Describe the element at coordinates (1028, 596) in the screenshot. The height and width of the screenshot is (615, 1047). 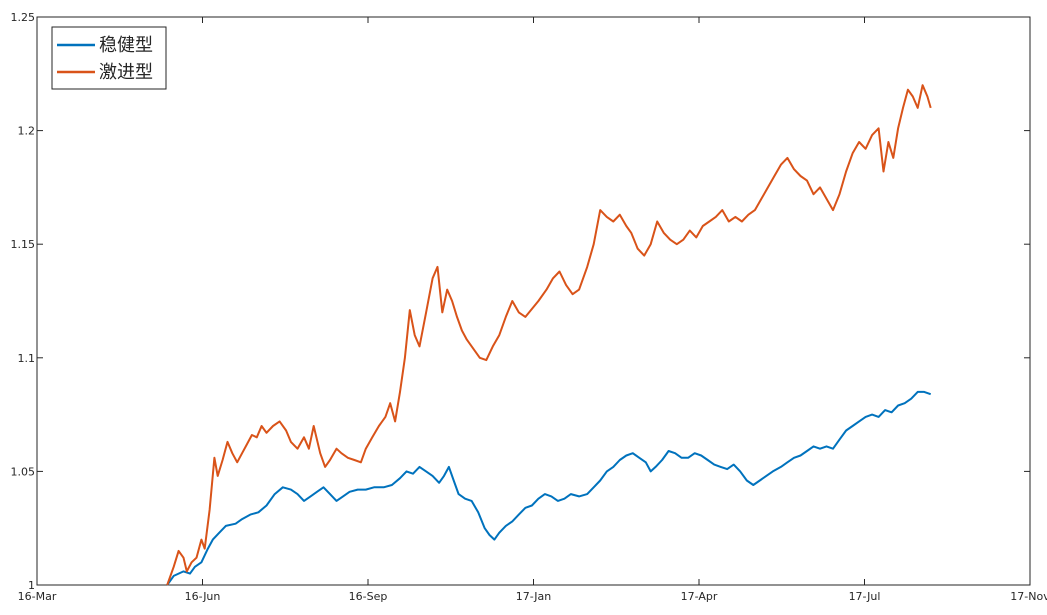
I see `x-tick-label: 17-Nov` at that location.